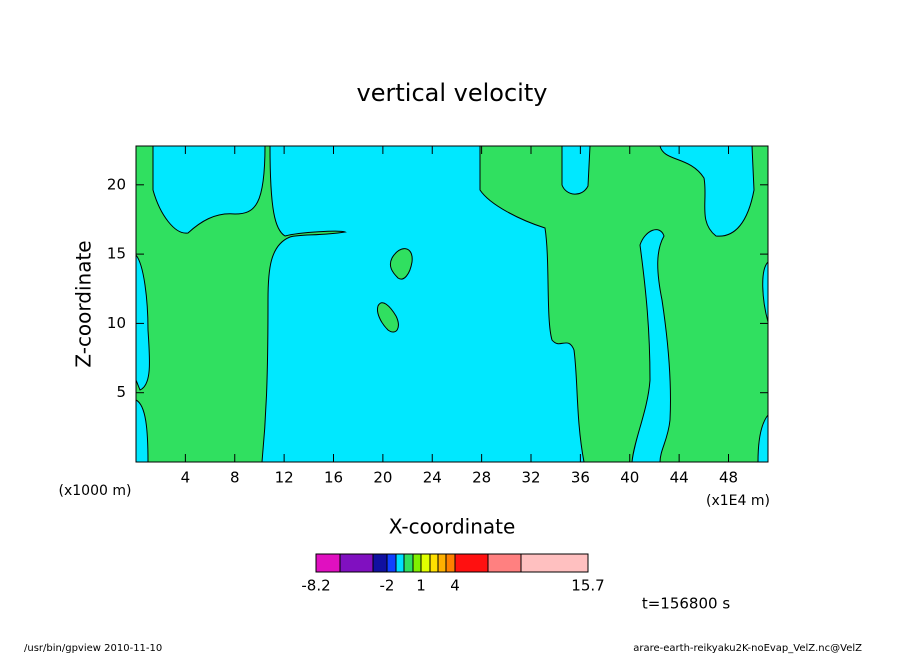 The width and height of the screenshot is (904, 658). What do you see at coordinates (333, 478) in the screenshot?
I see `x-tick-label: 16` at bounding box center [333, 478].